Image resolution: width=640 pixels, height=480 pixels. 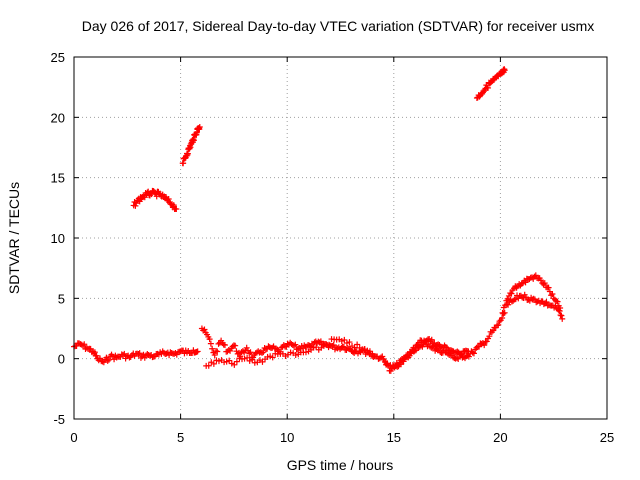 I want to click on series-arc-afternoon-low, so click(x=427, y=355).